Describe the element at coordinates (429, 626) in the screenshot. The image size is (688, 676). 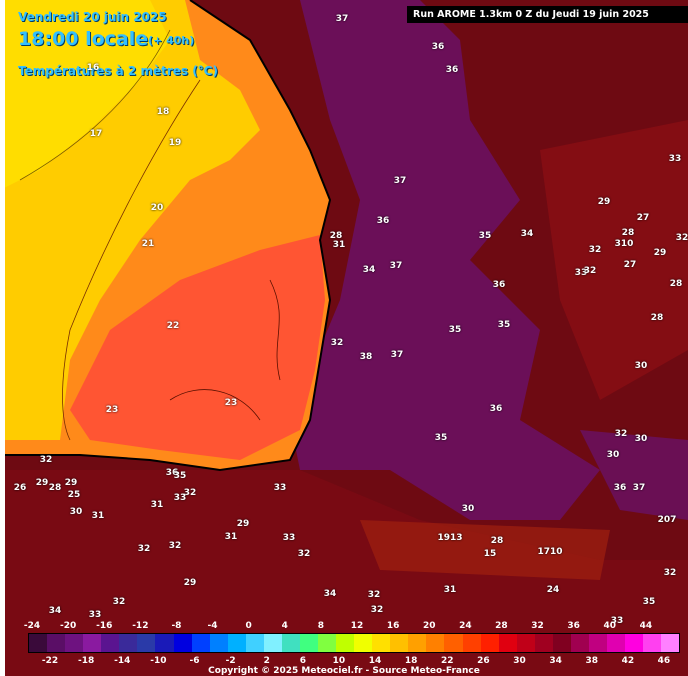
I see `colorbar-tick-top: 20` at that location.